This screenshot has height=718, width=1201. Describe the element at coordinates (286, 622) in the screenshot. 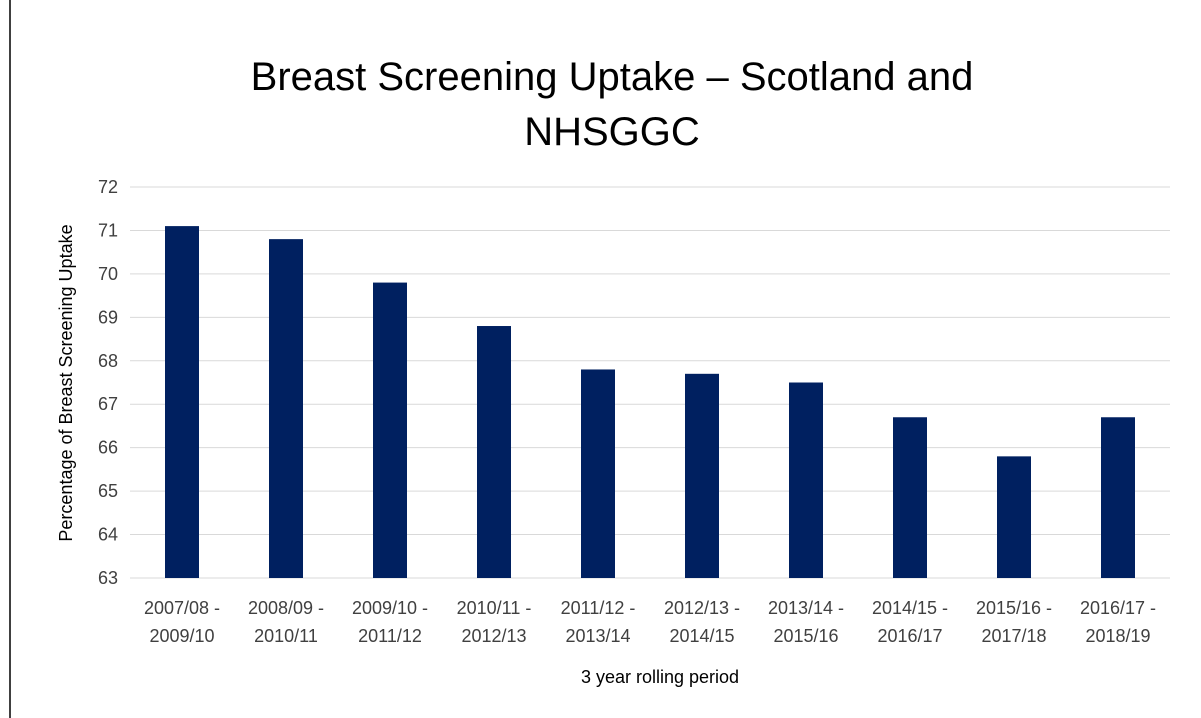

I see `x-tick-label: 2008/09 -2010/11` at that location.